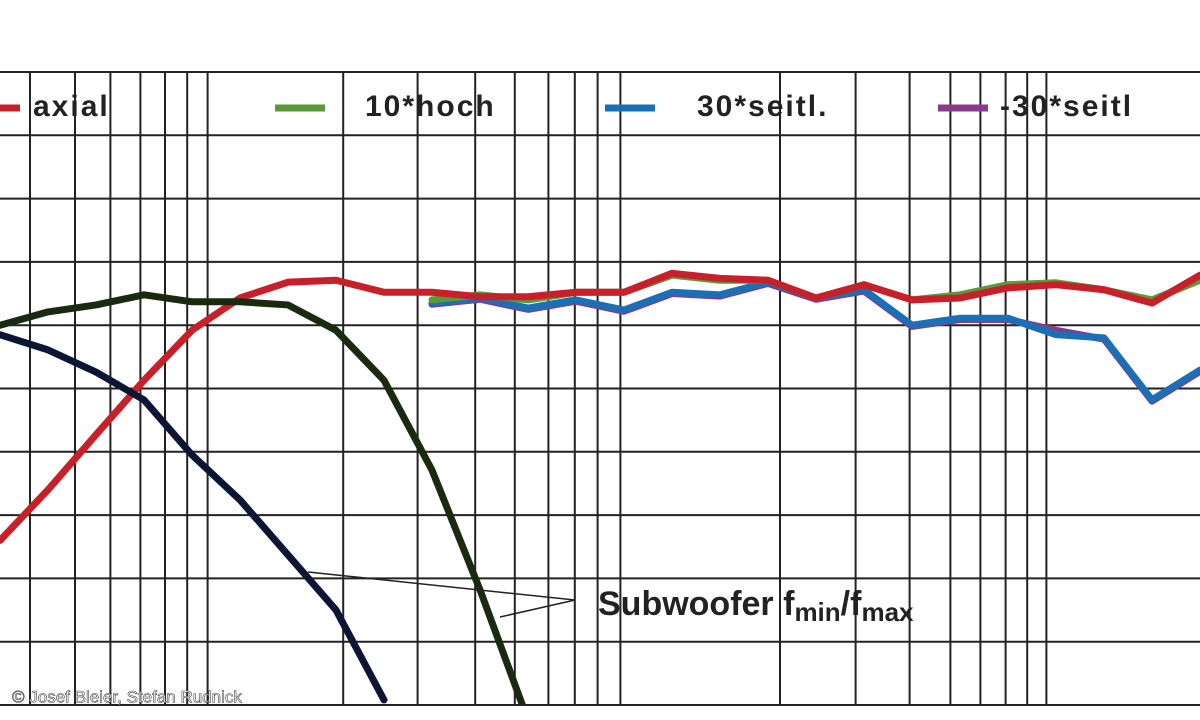 The height and width of the screenshot is (720, 1200). I want to click on legend-label: axial, so click(71, 106).